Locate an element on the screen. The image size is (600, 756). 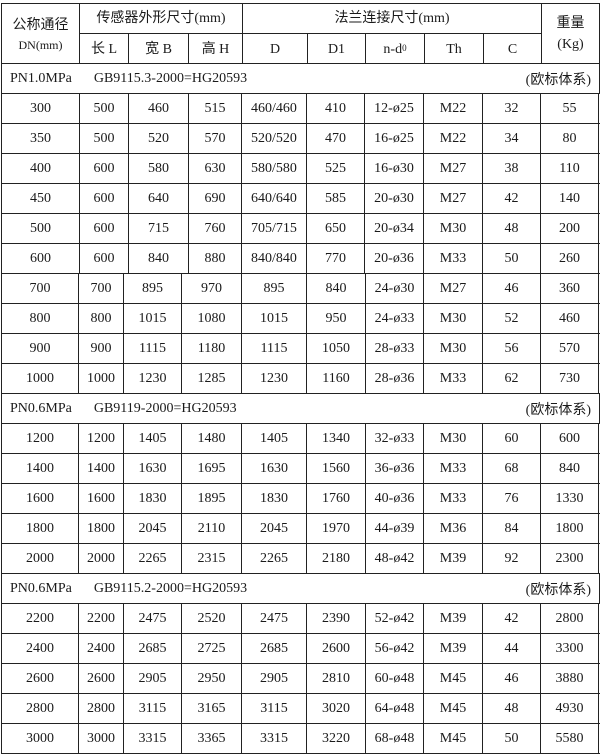
table-cell: 520/520 is located at coordinates (274, 138).